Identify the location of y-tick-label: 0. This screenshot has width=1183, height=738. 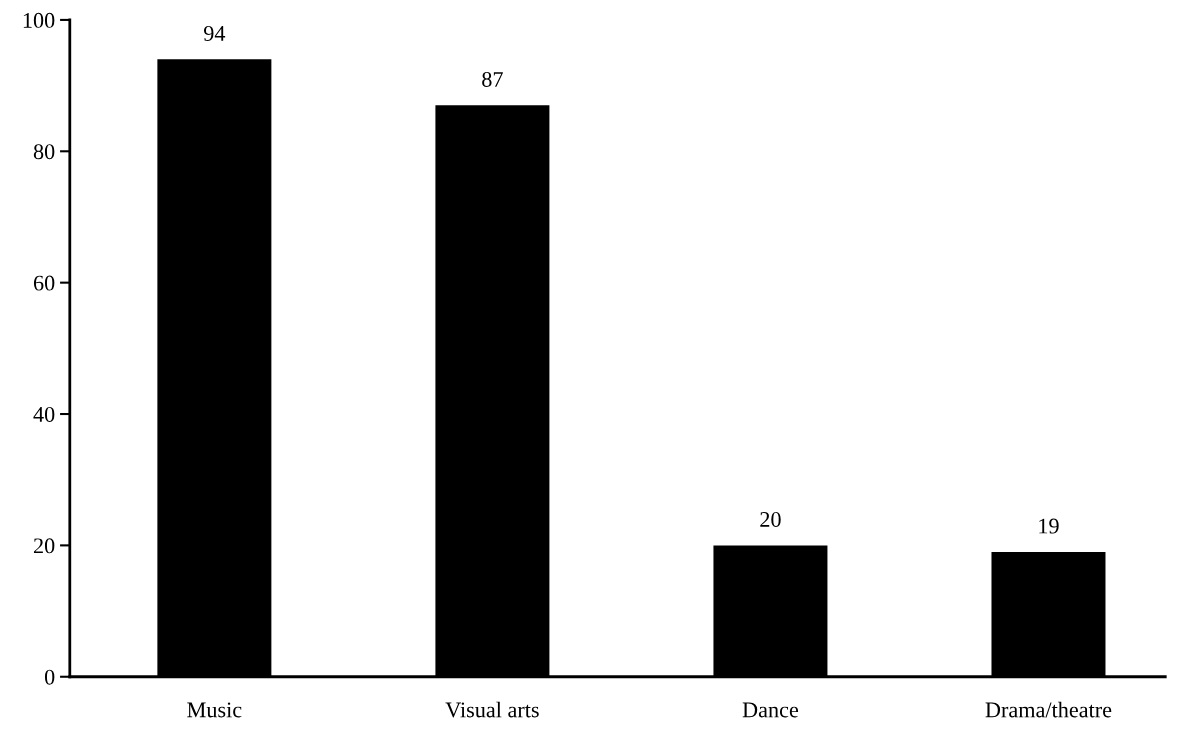
(49, 677).